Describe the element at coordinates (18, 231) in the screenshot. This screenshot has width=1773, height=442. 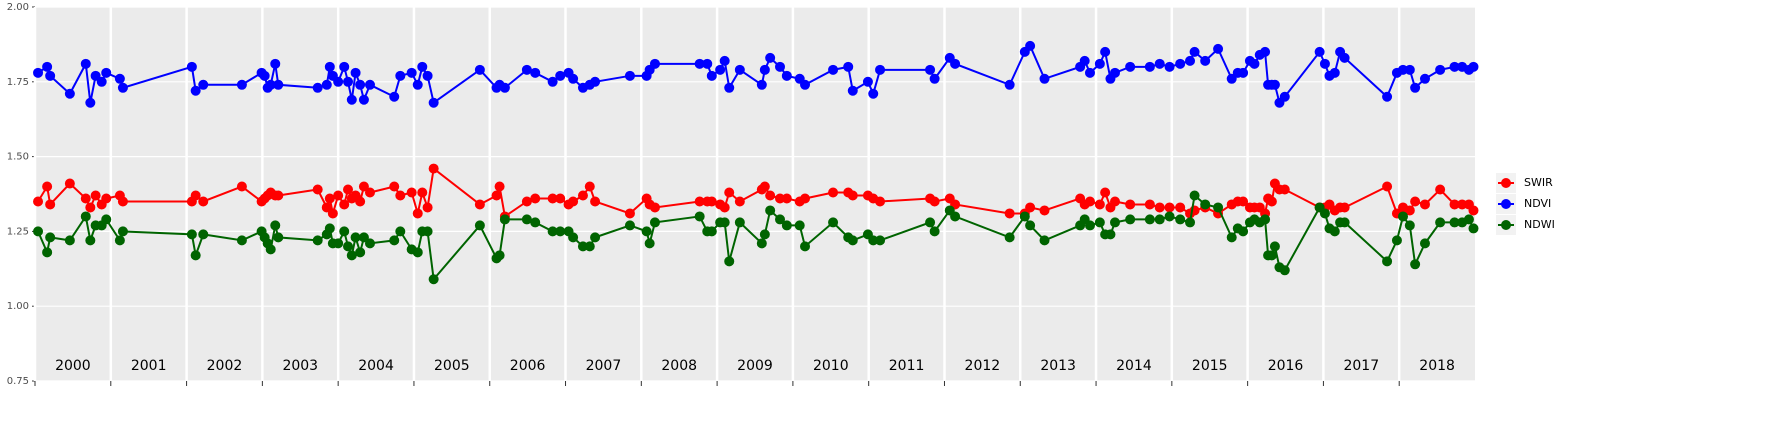
I see `y-tick-label: 1.25` at that location.